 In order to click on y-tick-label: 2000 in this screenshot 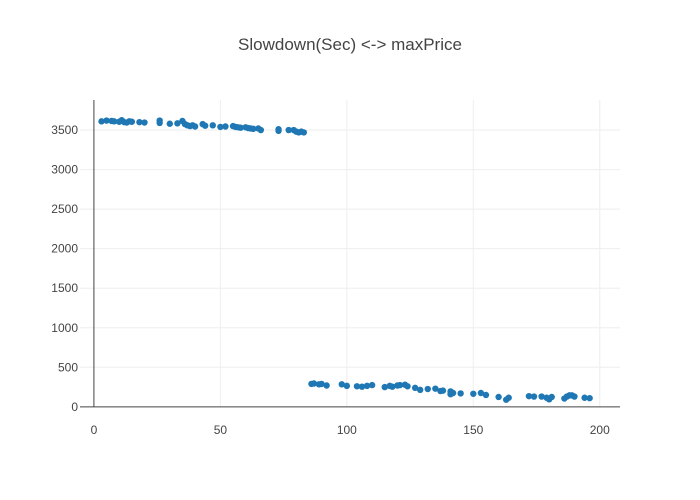, I will do `click(64, 249)`.